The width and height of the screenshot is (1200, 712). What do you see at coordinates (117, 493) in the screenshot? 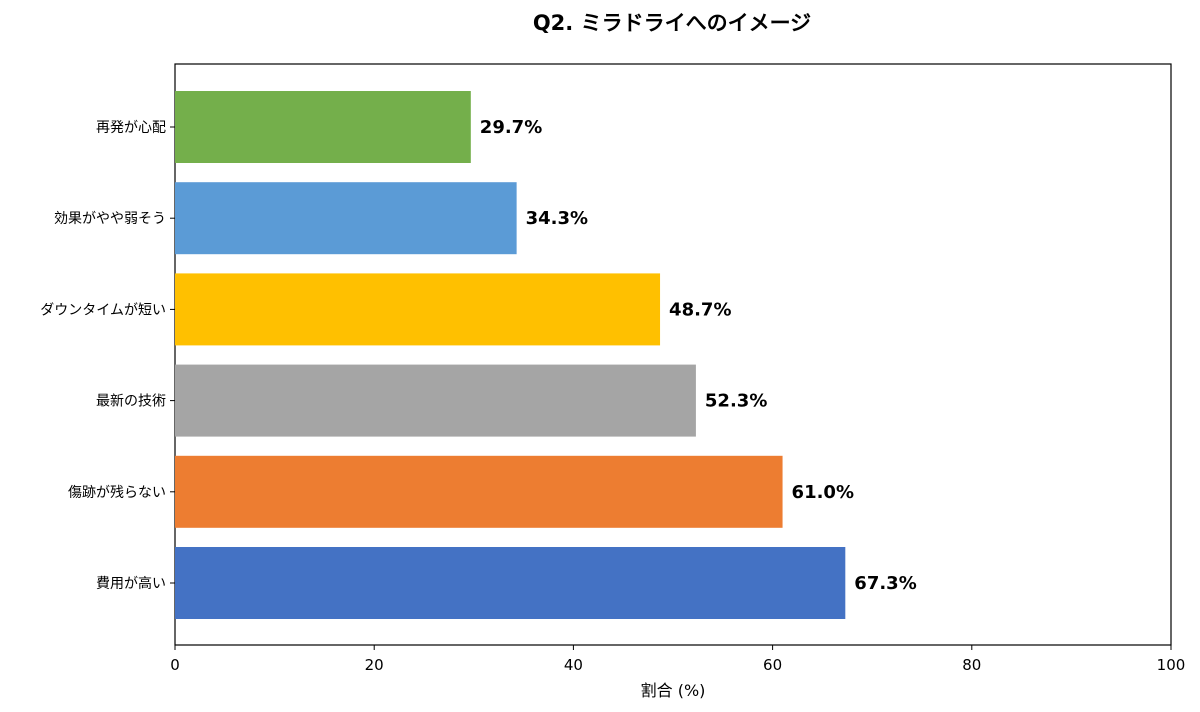
I see `category-label: 傷跡が残らない` at bounding box center [117, 493].